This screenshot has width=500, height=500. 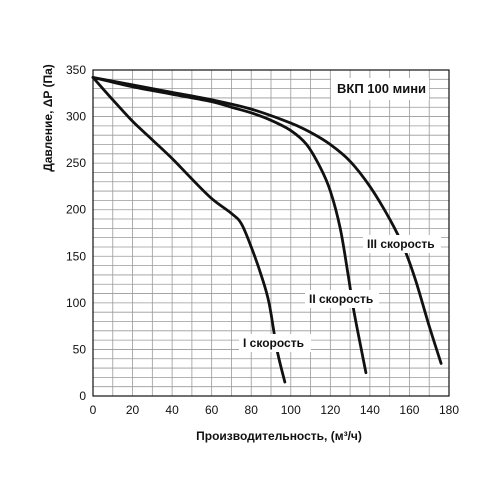 What do you see at coordinates (82, 396) in the screenshot?
I see `y-tick-label: 0` at bounding box center [82, 396].